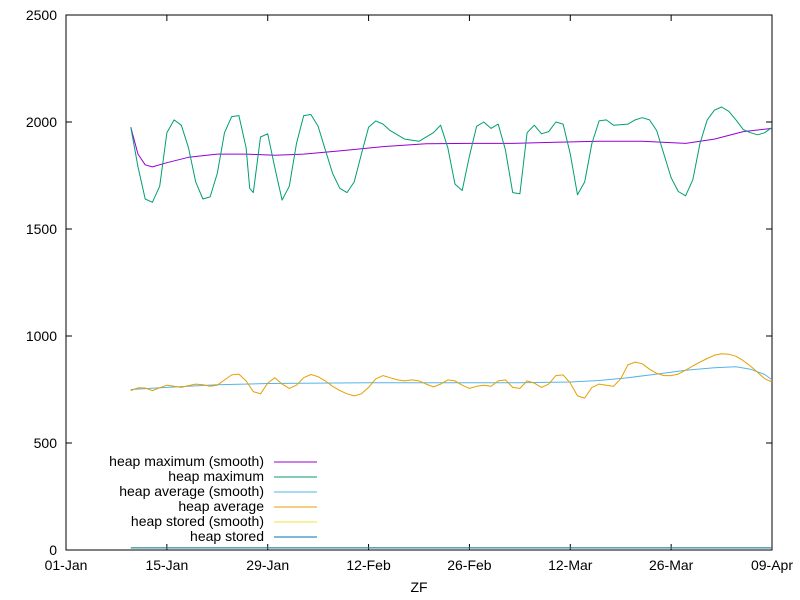  I want to click on y-tick-label: 2500, so click(41, 15).